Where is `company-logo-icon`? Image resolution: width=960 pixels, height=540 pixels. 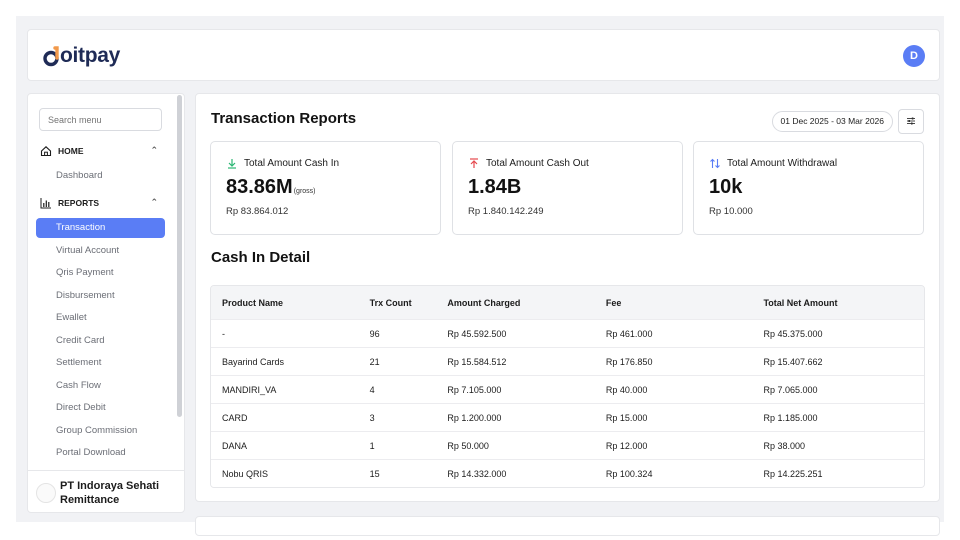 company-logo-icon is located at coordinates (46, 493).